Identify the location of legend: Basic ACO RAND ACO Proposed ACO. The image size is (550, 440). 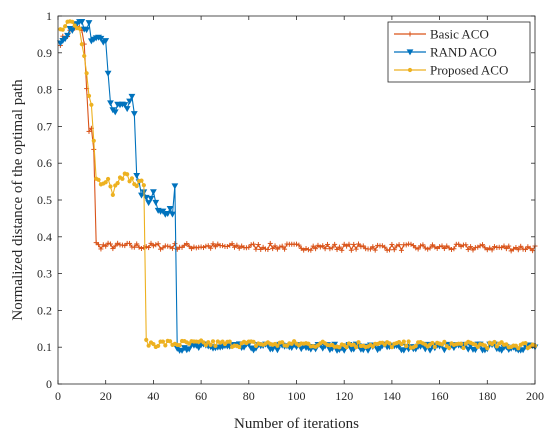
(459, 52).